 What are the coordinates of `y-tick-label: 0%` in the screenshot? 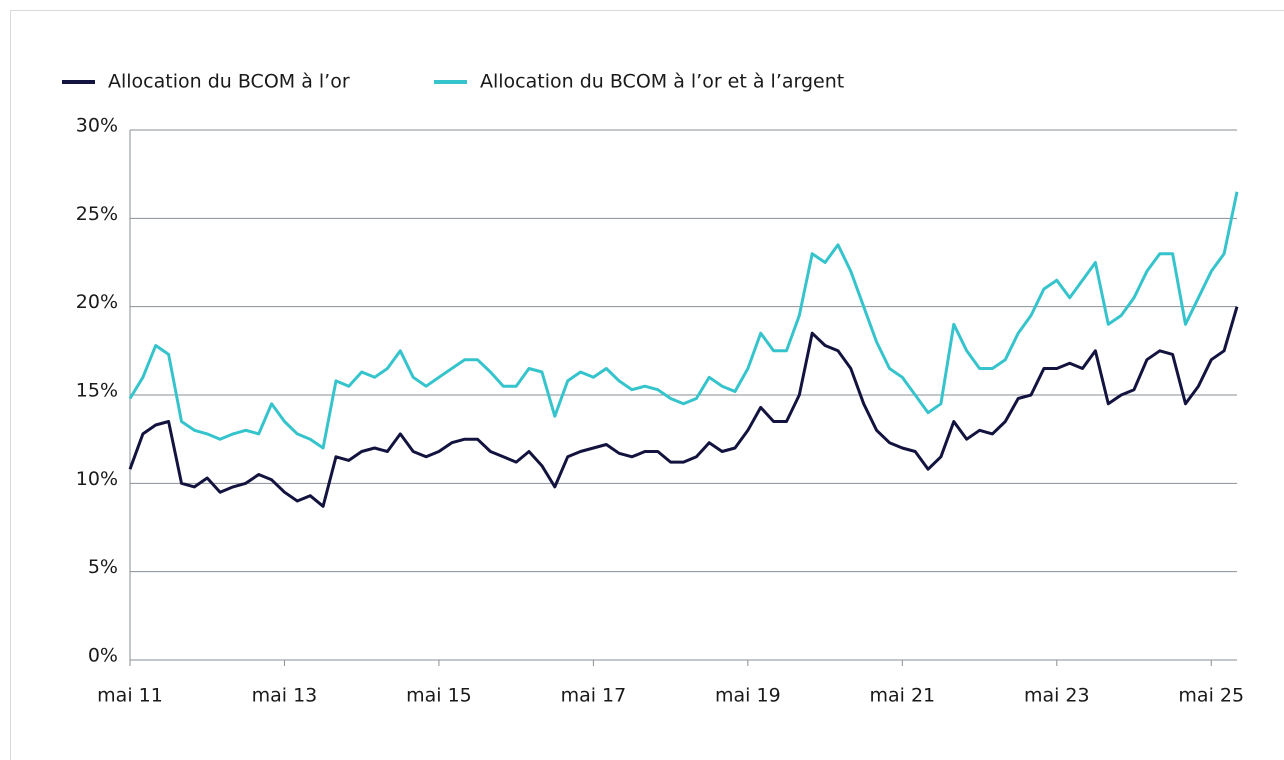 It's located at (103, 656).